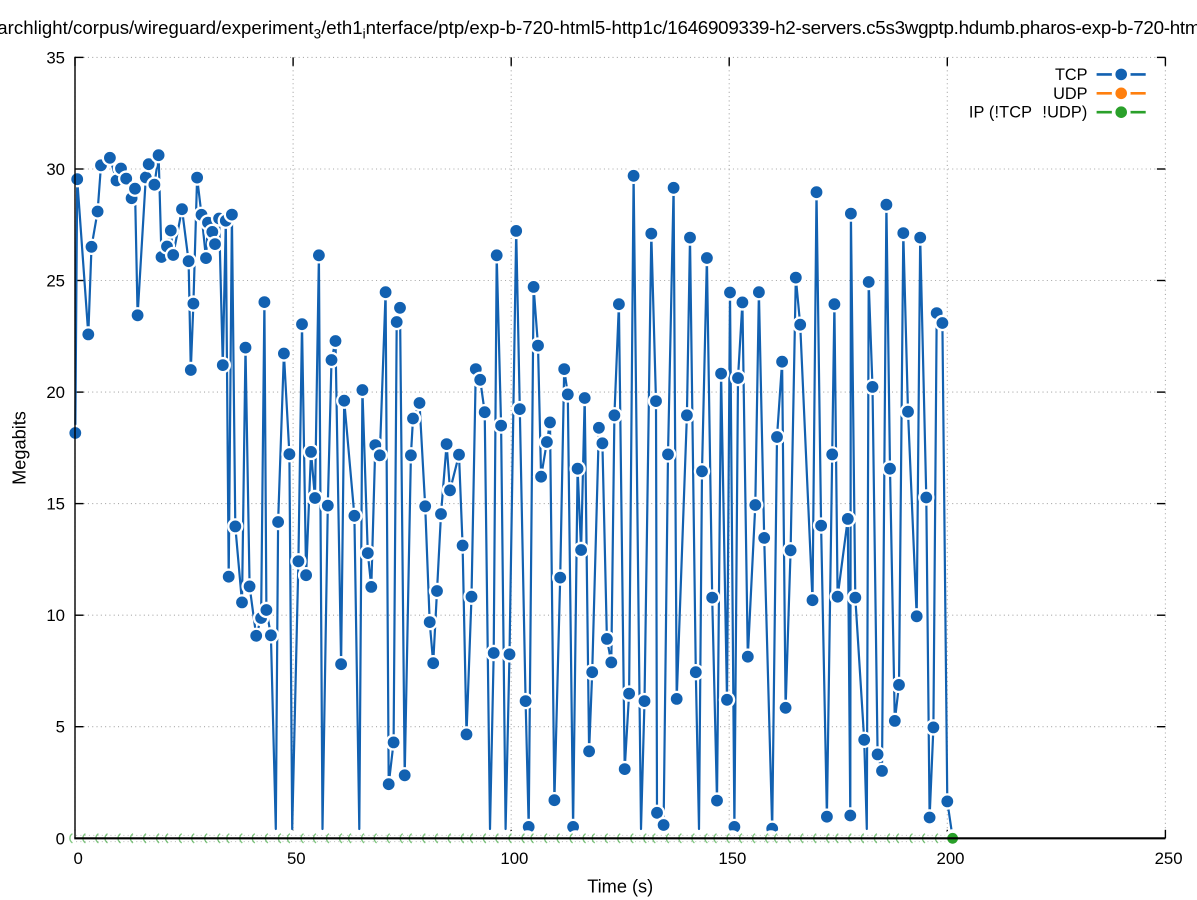  Describe the element at coordinates (1028, 113) in the screenshot. I see `svg-text: IP (!TCP !UDP)` at that location.